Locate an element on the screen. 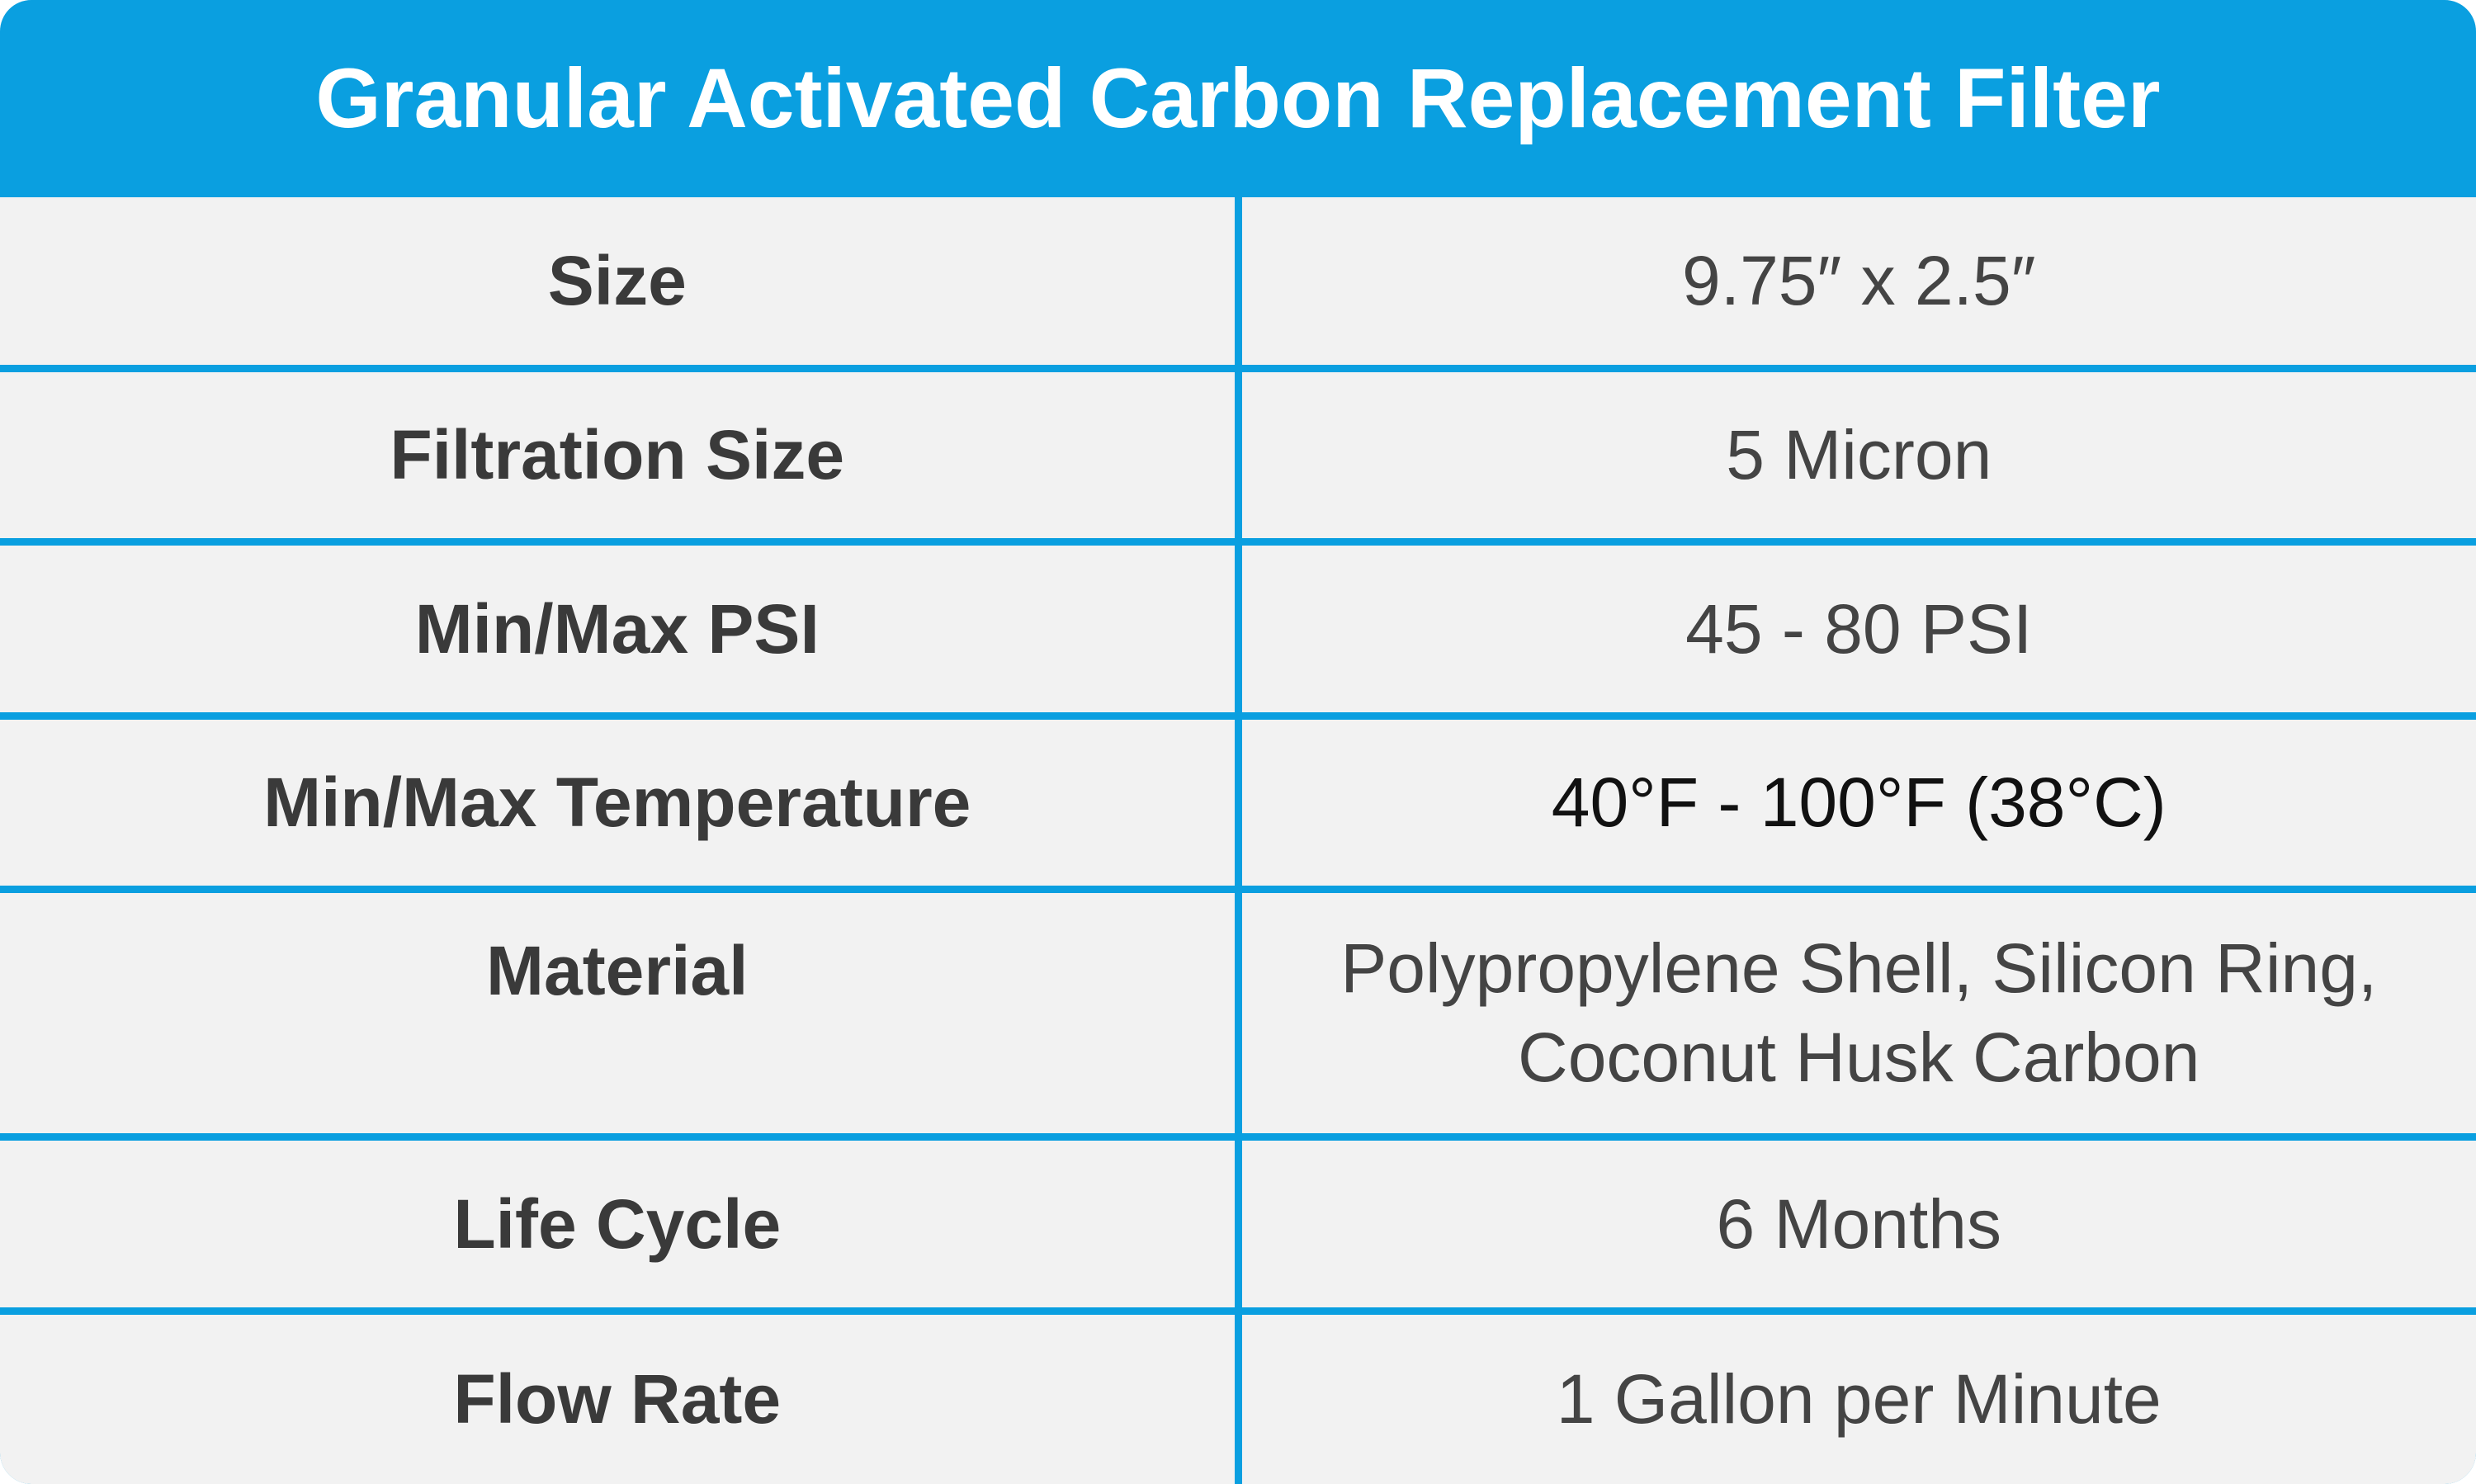 This screenshot has width=2476, height=1484. row-label: Material is located at coordinates (617, 1012).